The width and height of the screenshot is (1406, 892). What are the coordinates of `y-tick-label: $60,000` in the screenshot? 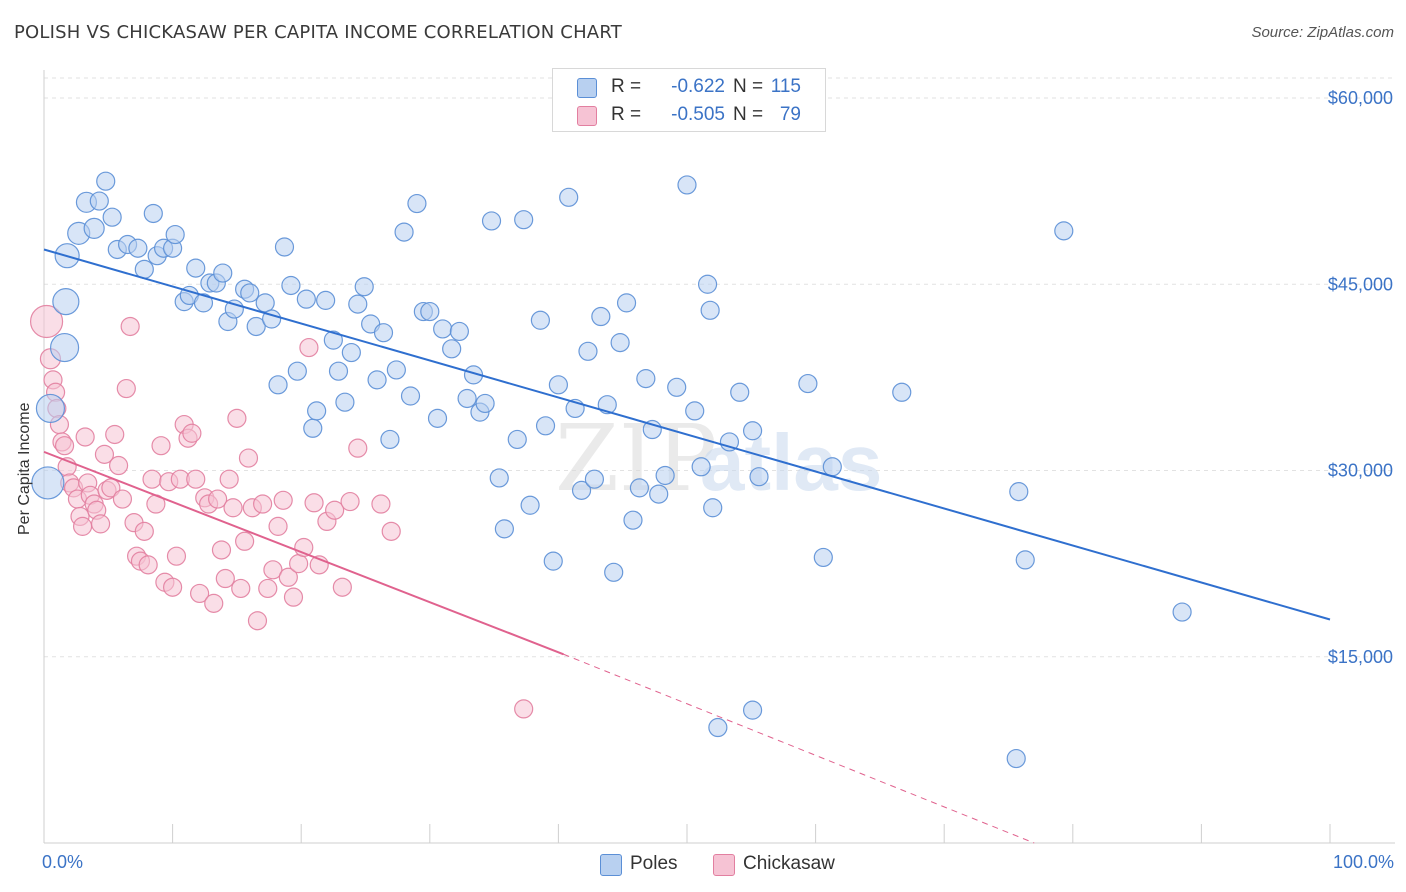 It's located at (1360, 98).